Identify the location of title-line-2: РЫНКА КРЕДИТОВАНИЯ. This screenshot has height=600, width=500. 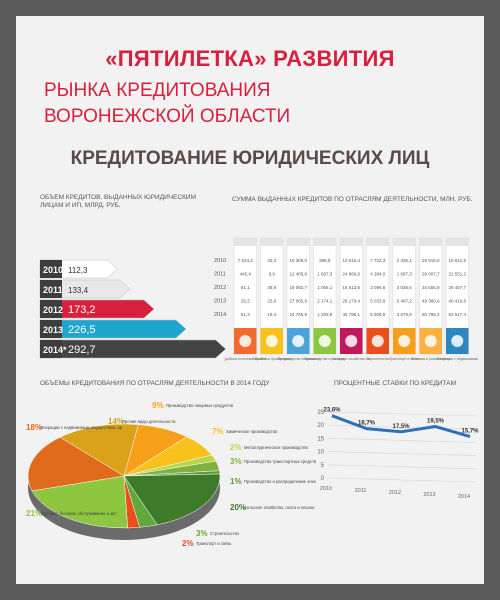
(157, 90).